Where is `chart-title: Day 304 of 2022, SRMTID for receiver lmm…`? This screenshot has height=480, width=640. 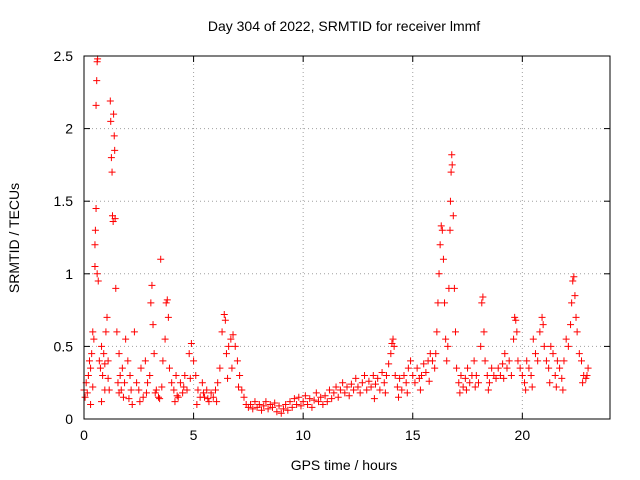
chart-title: Day 304 of 2022, SRMTID for receiver lmm… is located at coordinates (344, 26).